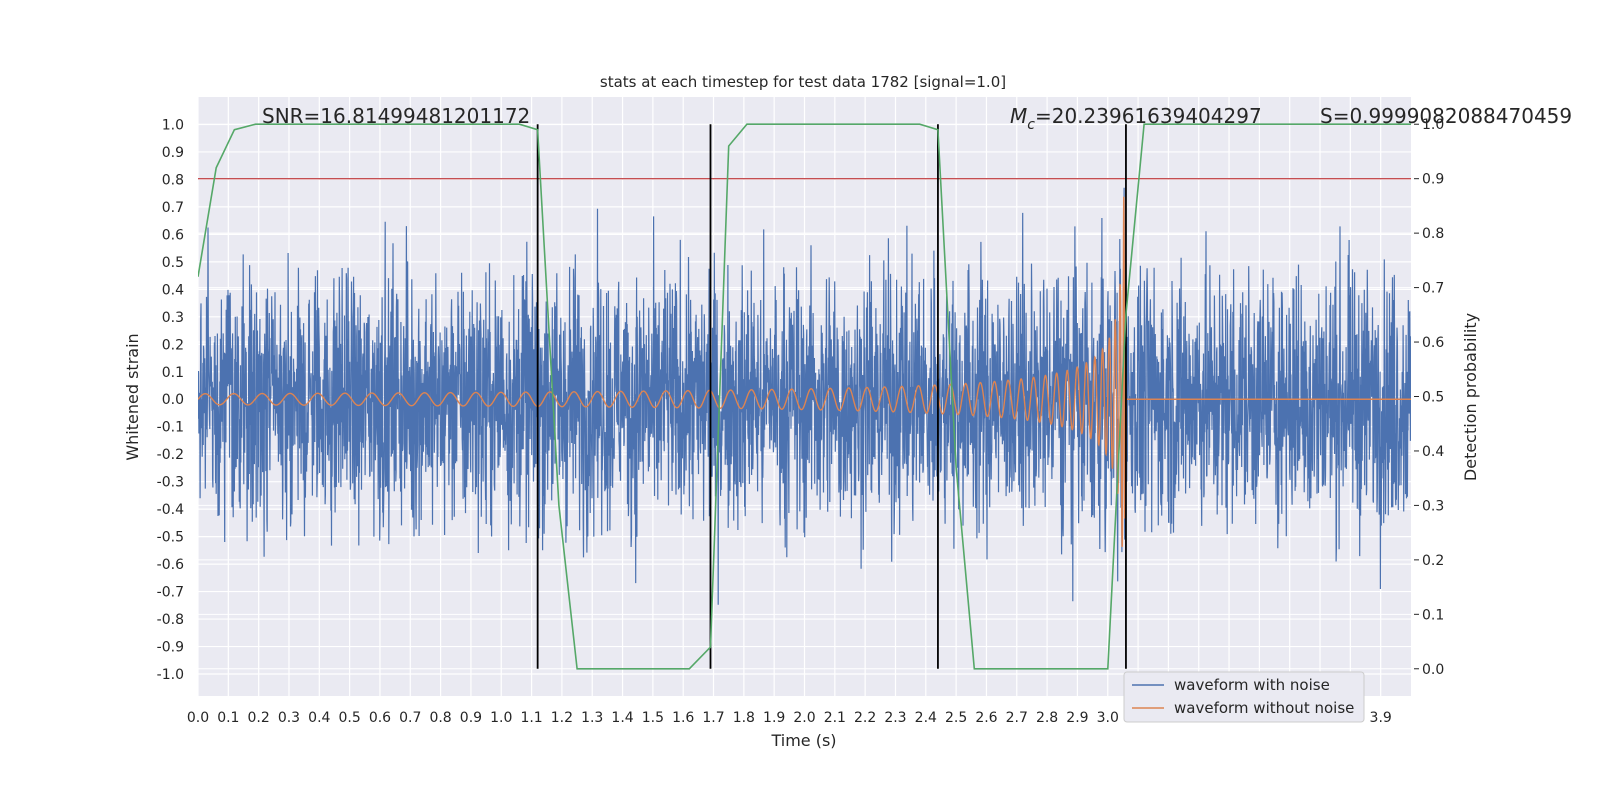 The height and width of the screenshot is (800, 1600). I want to click on x-tick-label: 1.7, so click(713, 718).